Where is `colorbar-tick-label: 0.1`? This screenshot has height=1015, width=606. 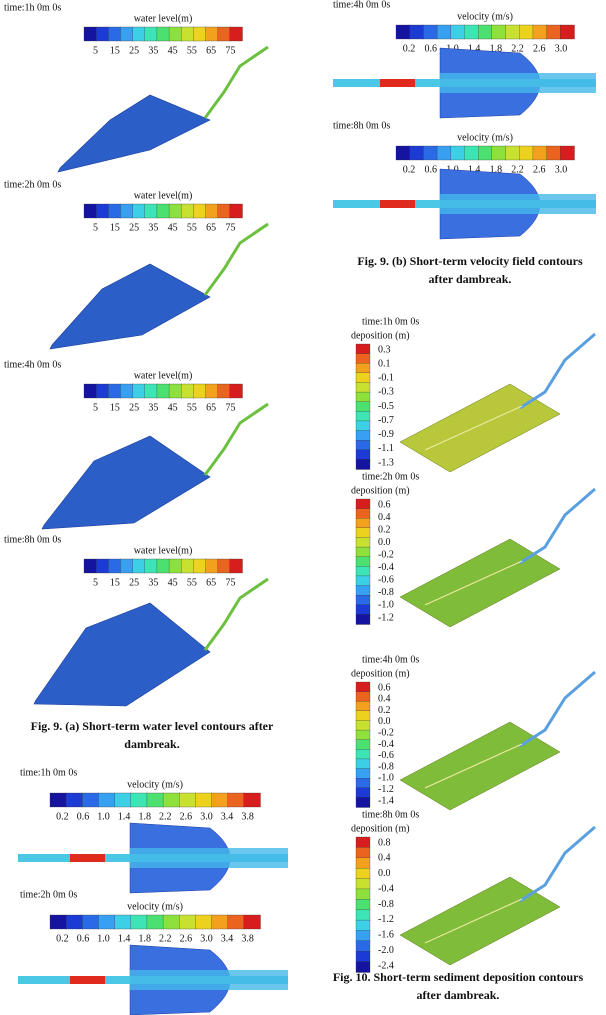
colorbar-tick-label: 0.1 is located at coordinates (384, 363).